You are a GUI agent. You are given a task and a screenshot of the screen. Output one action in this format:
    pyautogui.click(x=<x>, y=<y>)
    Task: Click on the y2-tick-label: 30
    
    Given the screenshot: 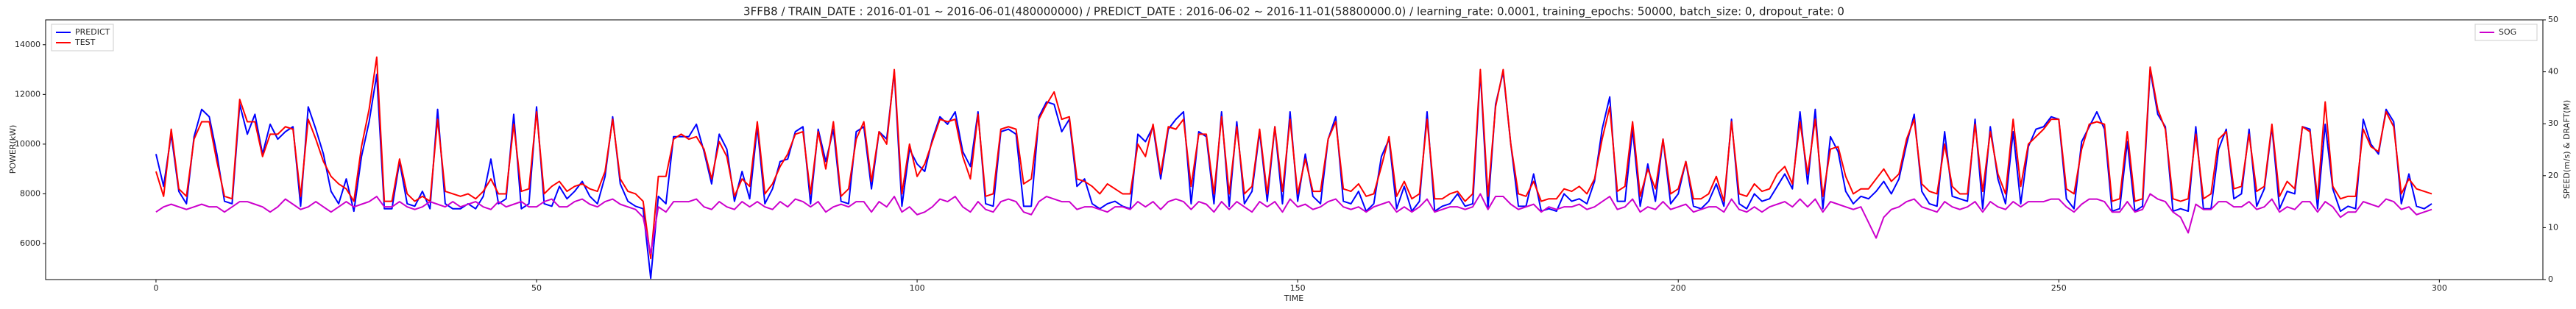 What is the action you would take?
    pyautogui.click(x=2553, y=123)
    